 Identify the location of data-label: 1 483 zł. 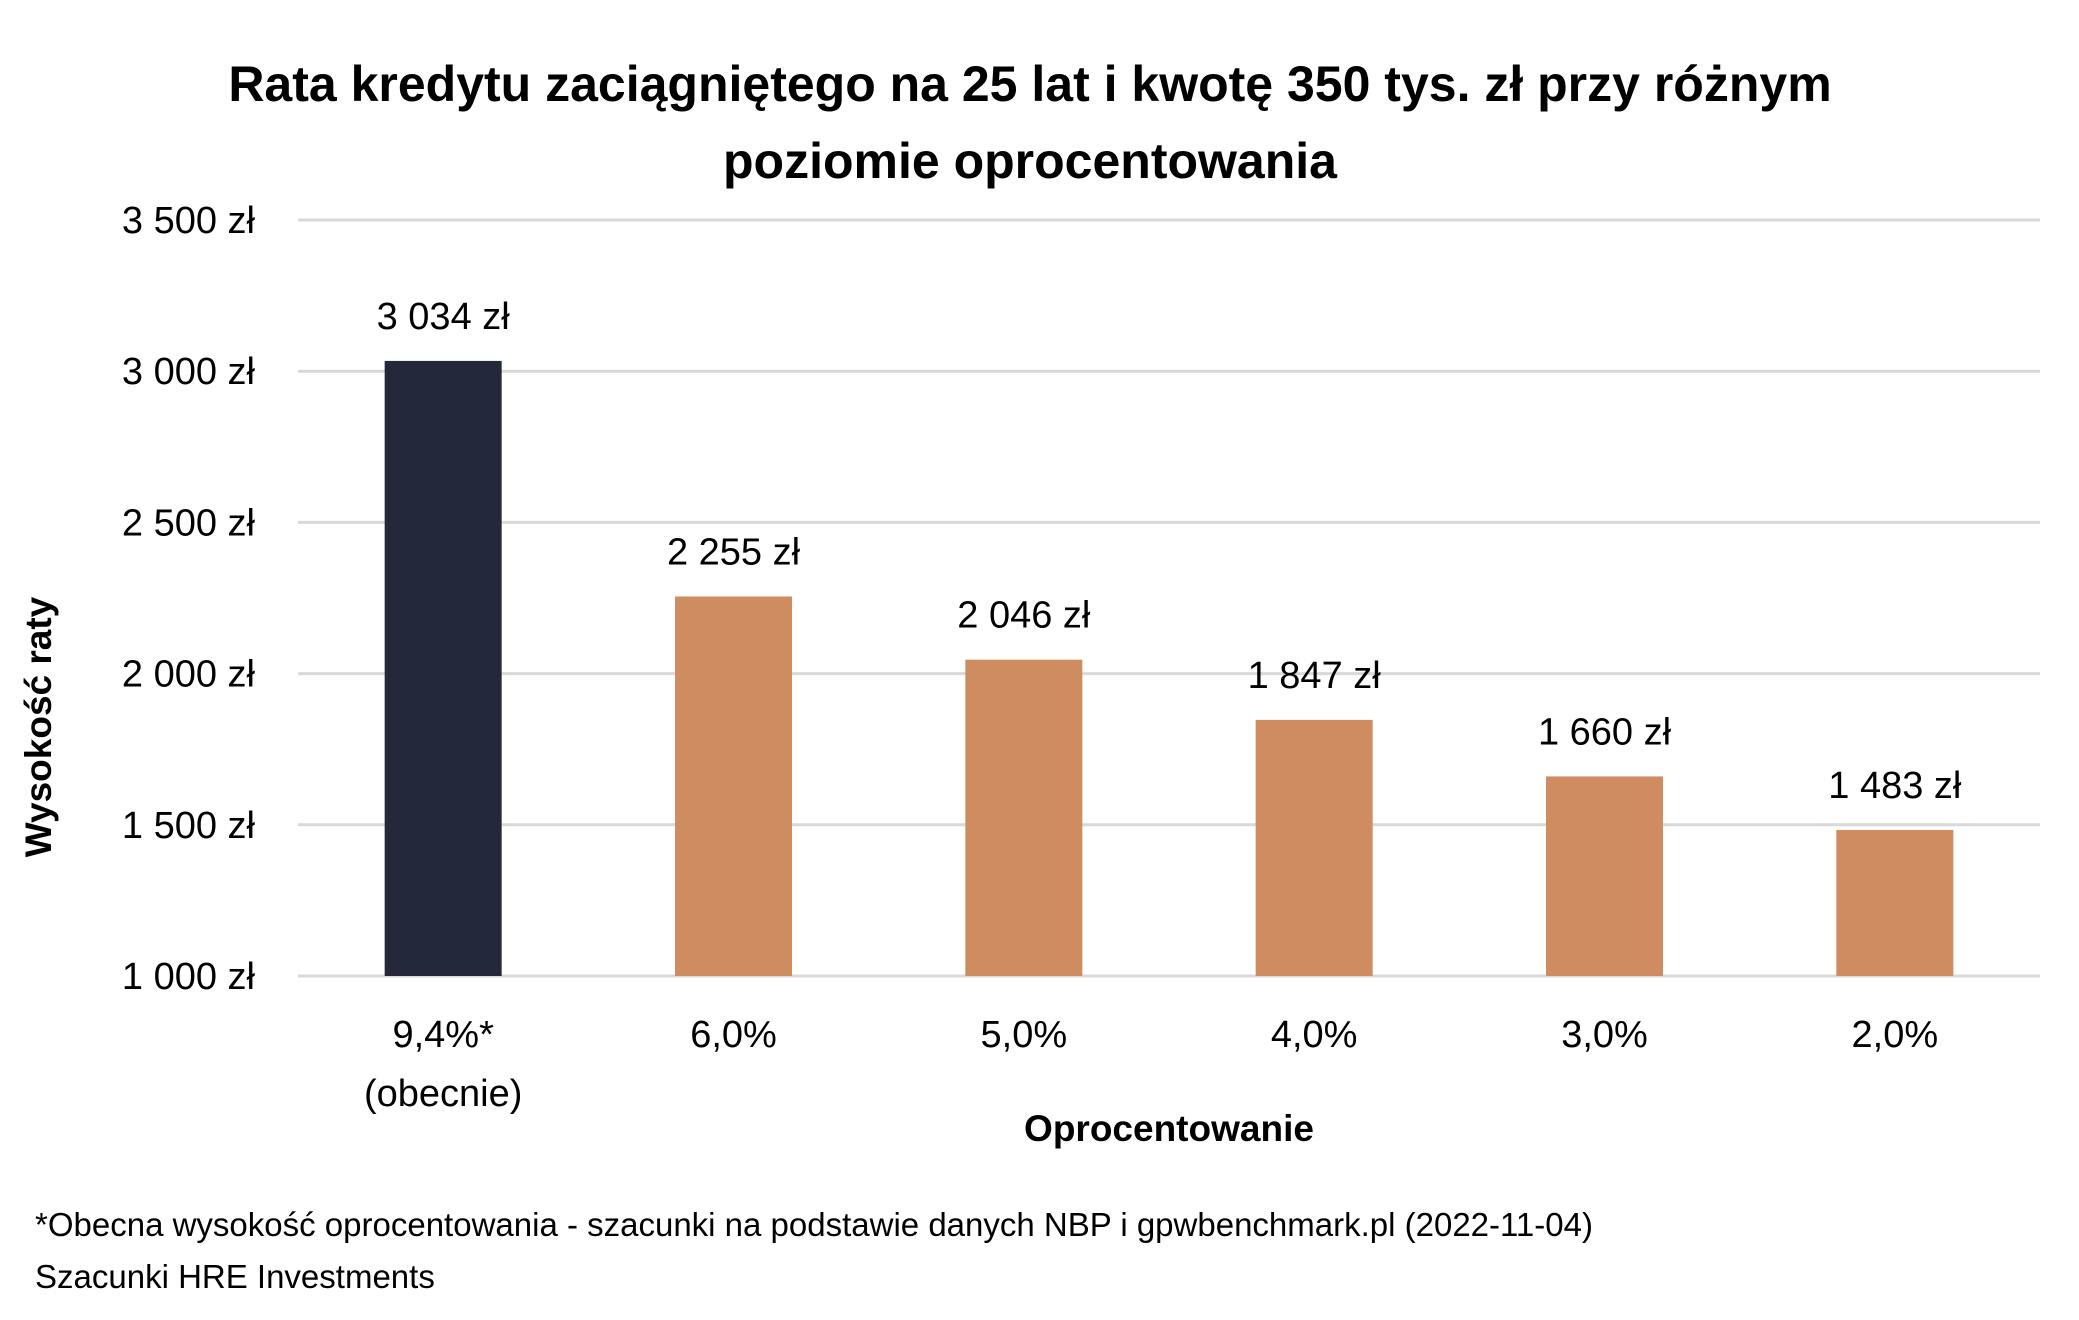
(1895, 786).